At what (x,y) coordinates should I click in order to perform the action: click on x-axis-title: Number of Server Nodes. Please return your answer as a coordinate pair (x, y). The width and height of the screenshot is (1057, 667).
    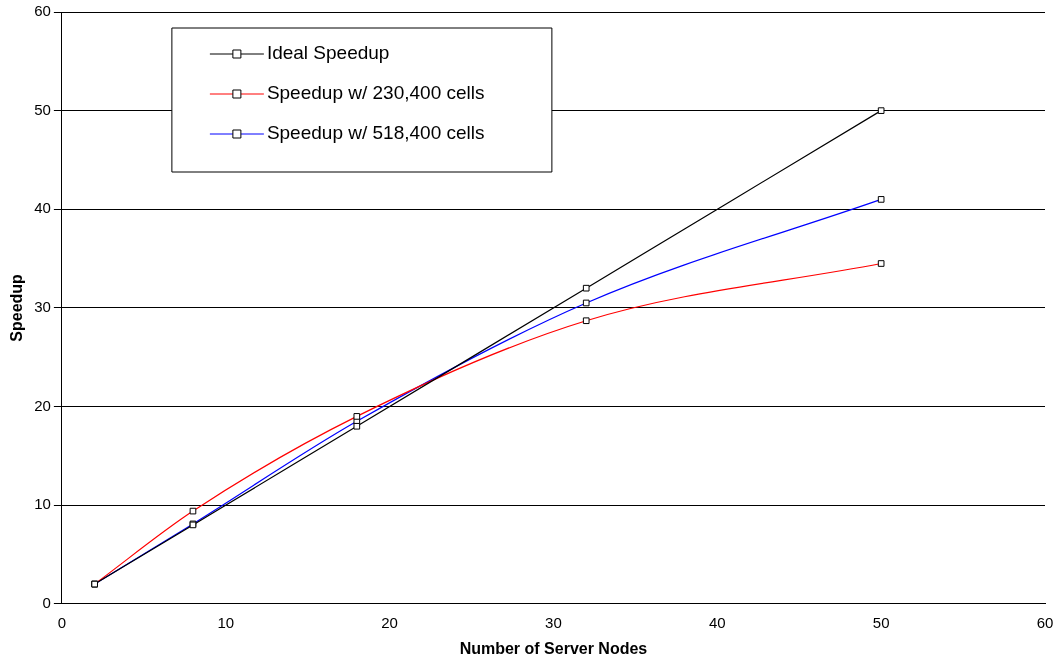
    Looking at the image, I should click on (553, 648).